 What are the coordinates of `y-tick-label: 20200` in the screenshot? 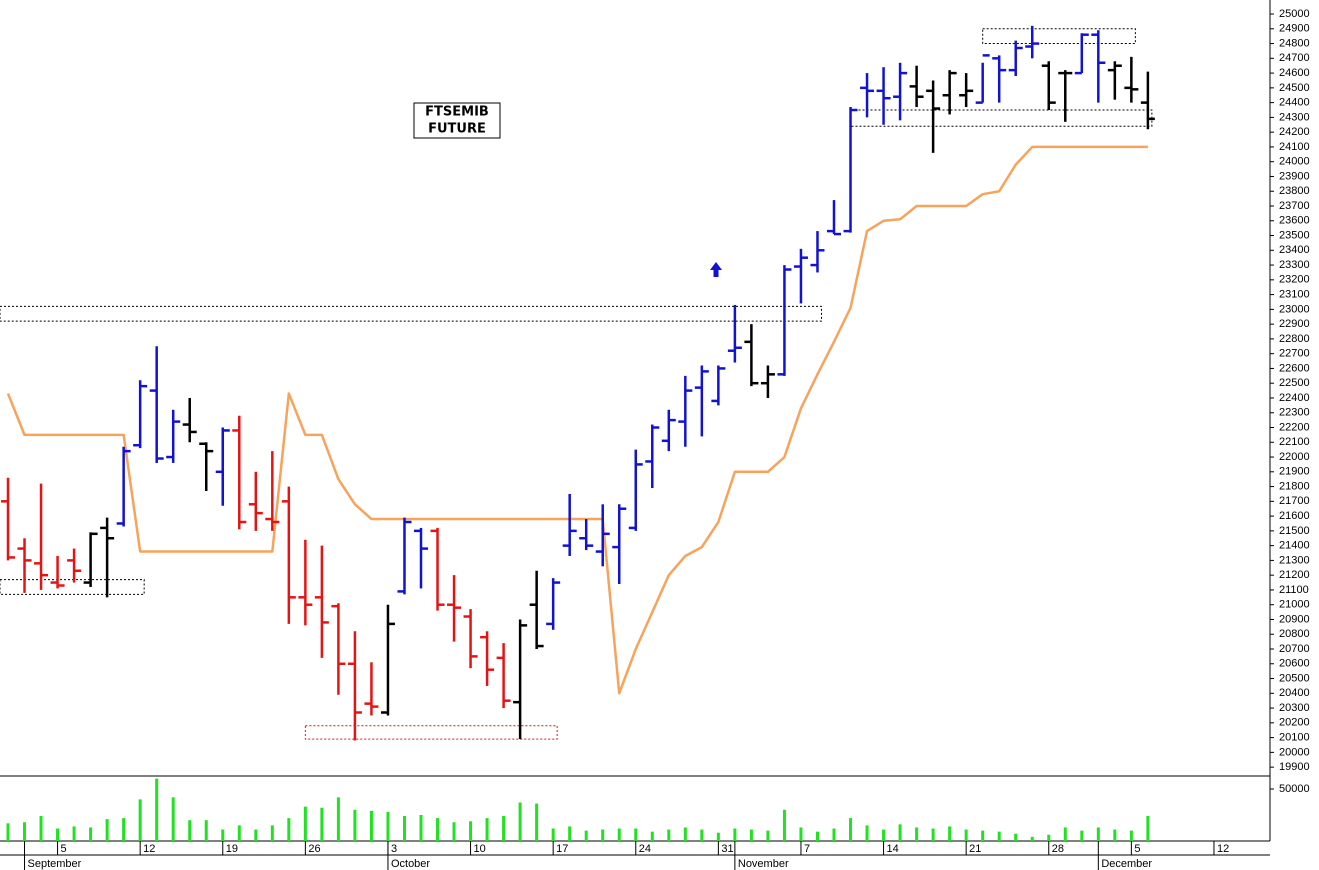 It's located at (1294, 723).